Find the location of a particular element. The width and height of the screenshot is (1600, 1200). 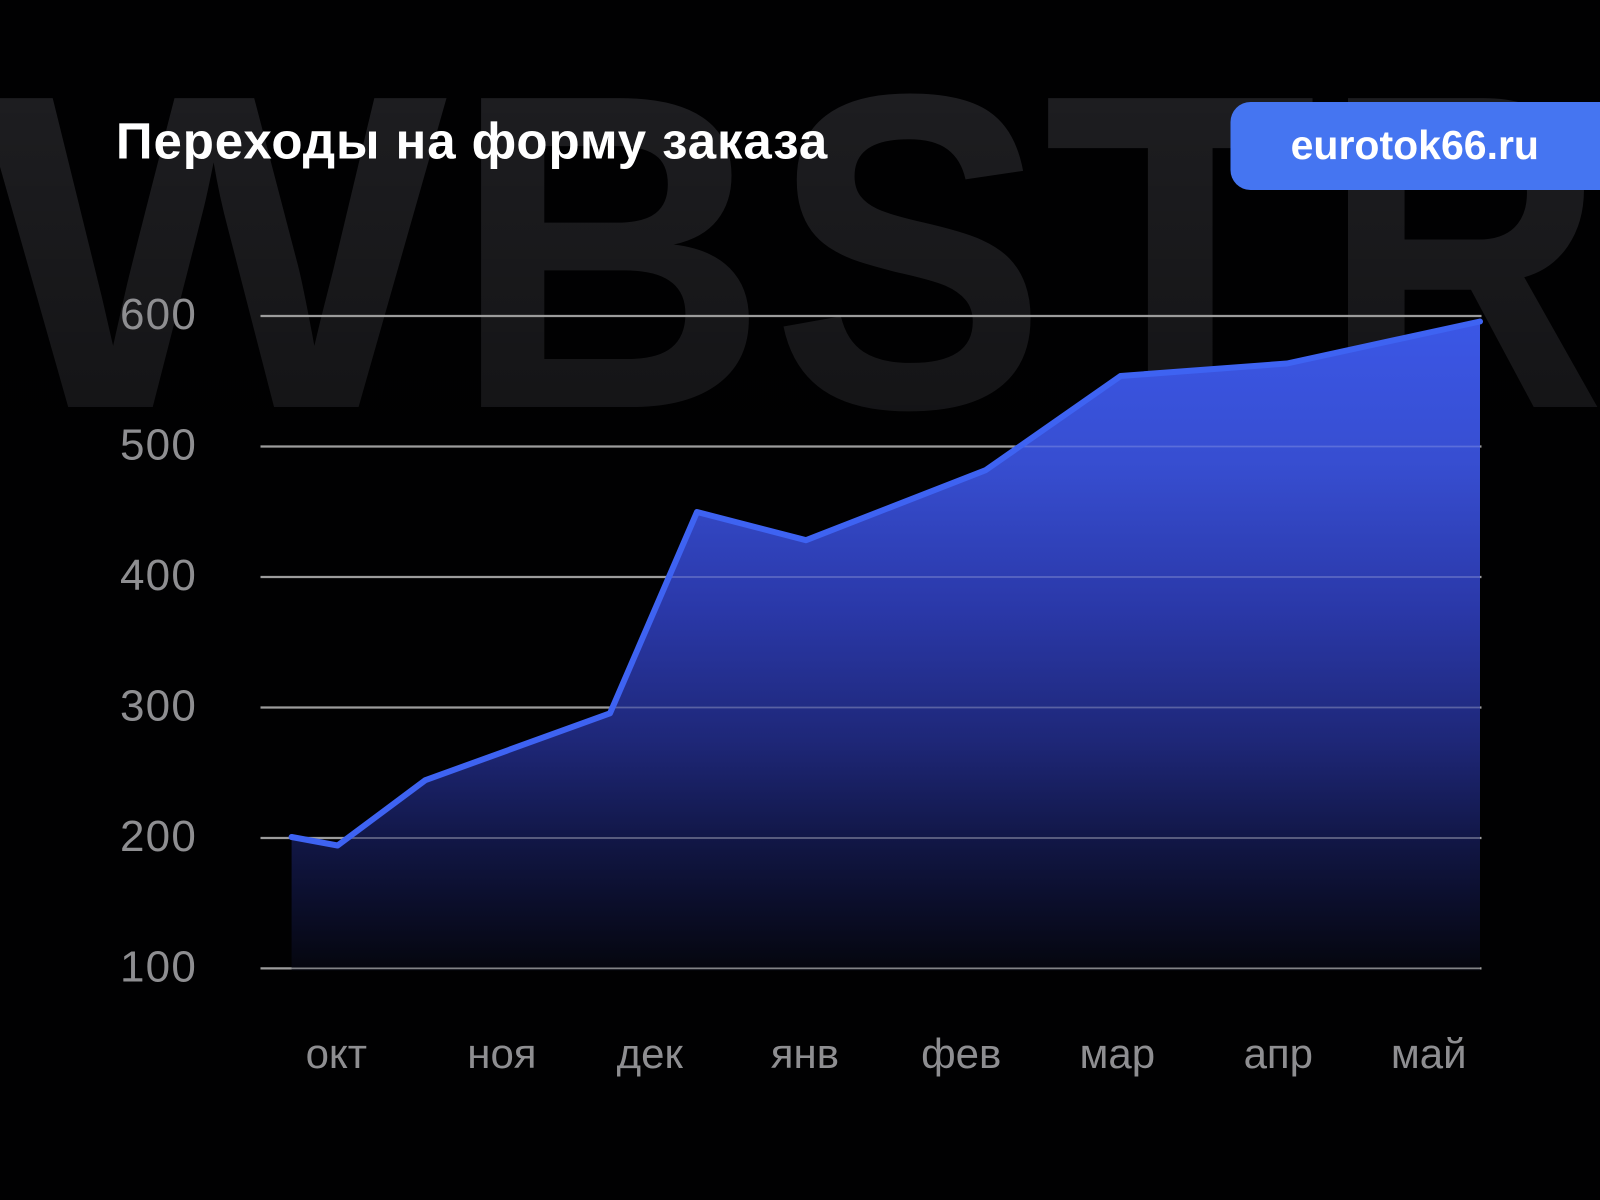

svg-text: мар is located at coordinates (1118, 1053).